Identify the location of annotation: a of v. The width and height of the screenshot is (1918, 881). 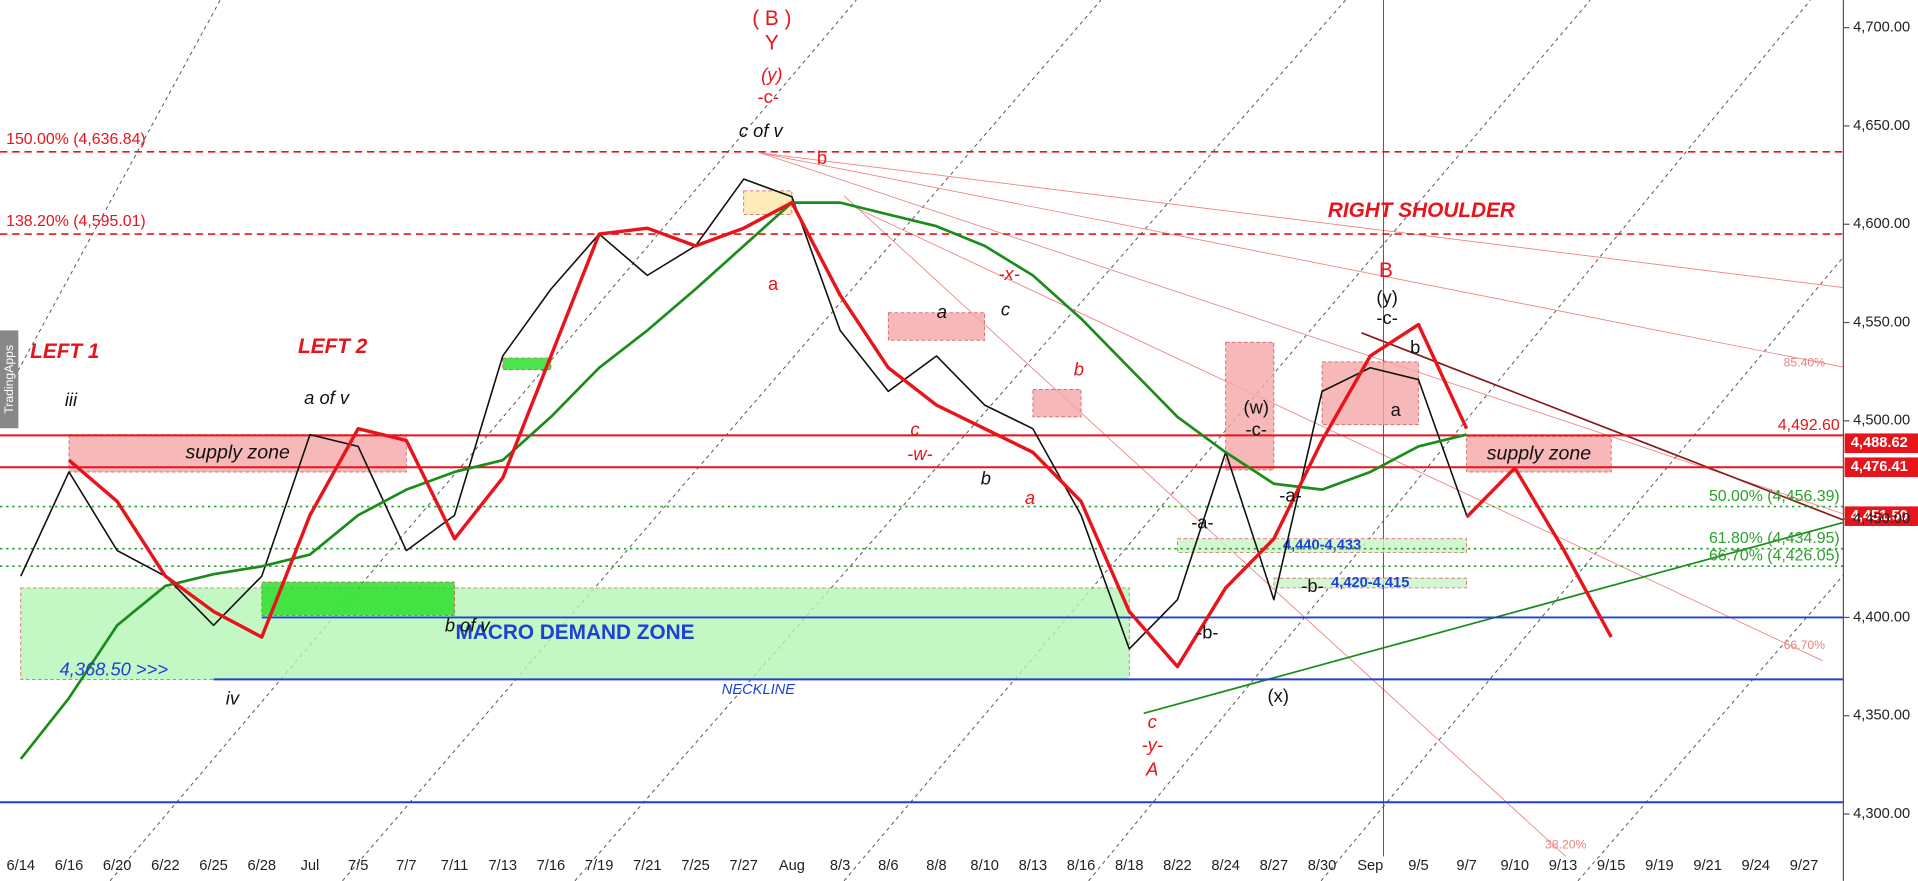
(327, 397).